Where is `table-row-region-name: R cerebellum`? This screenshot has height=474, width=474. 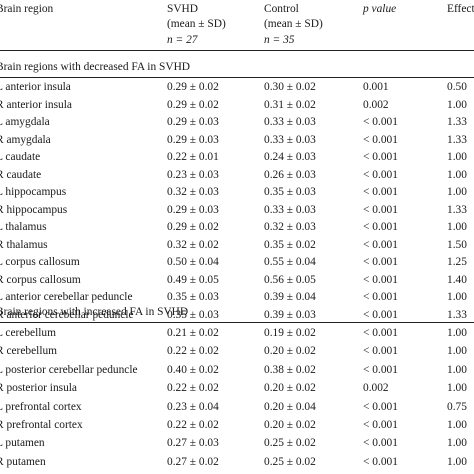
table-row-region-name: R cerebellum is located at coordinates (29, 351).